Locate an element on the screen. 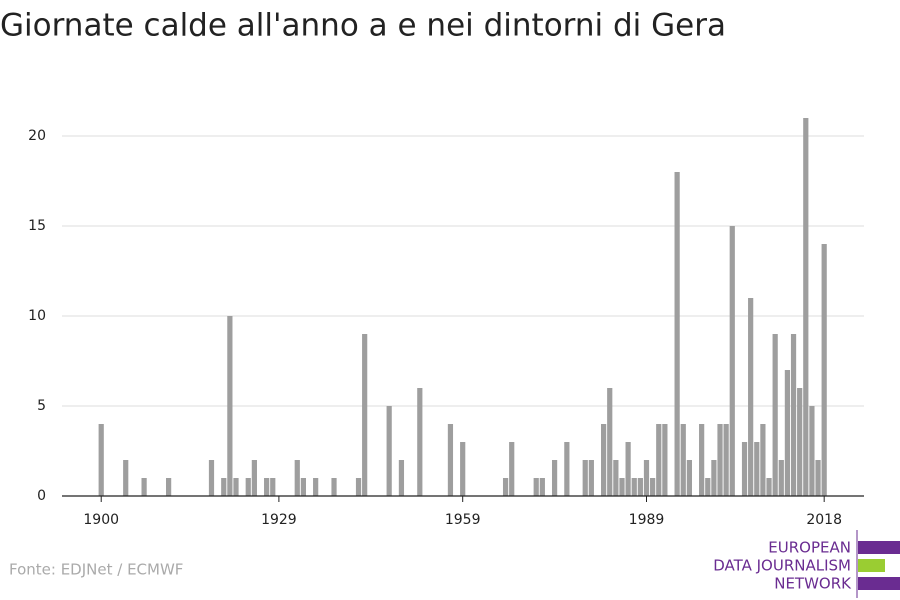 This screenshot has width=900, height=600. x-tick-label: 2018 is located at coordinates (824, 520).